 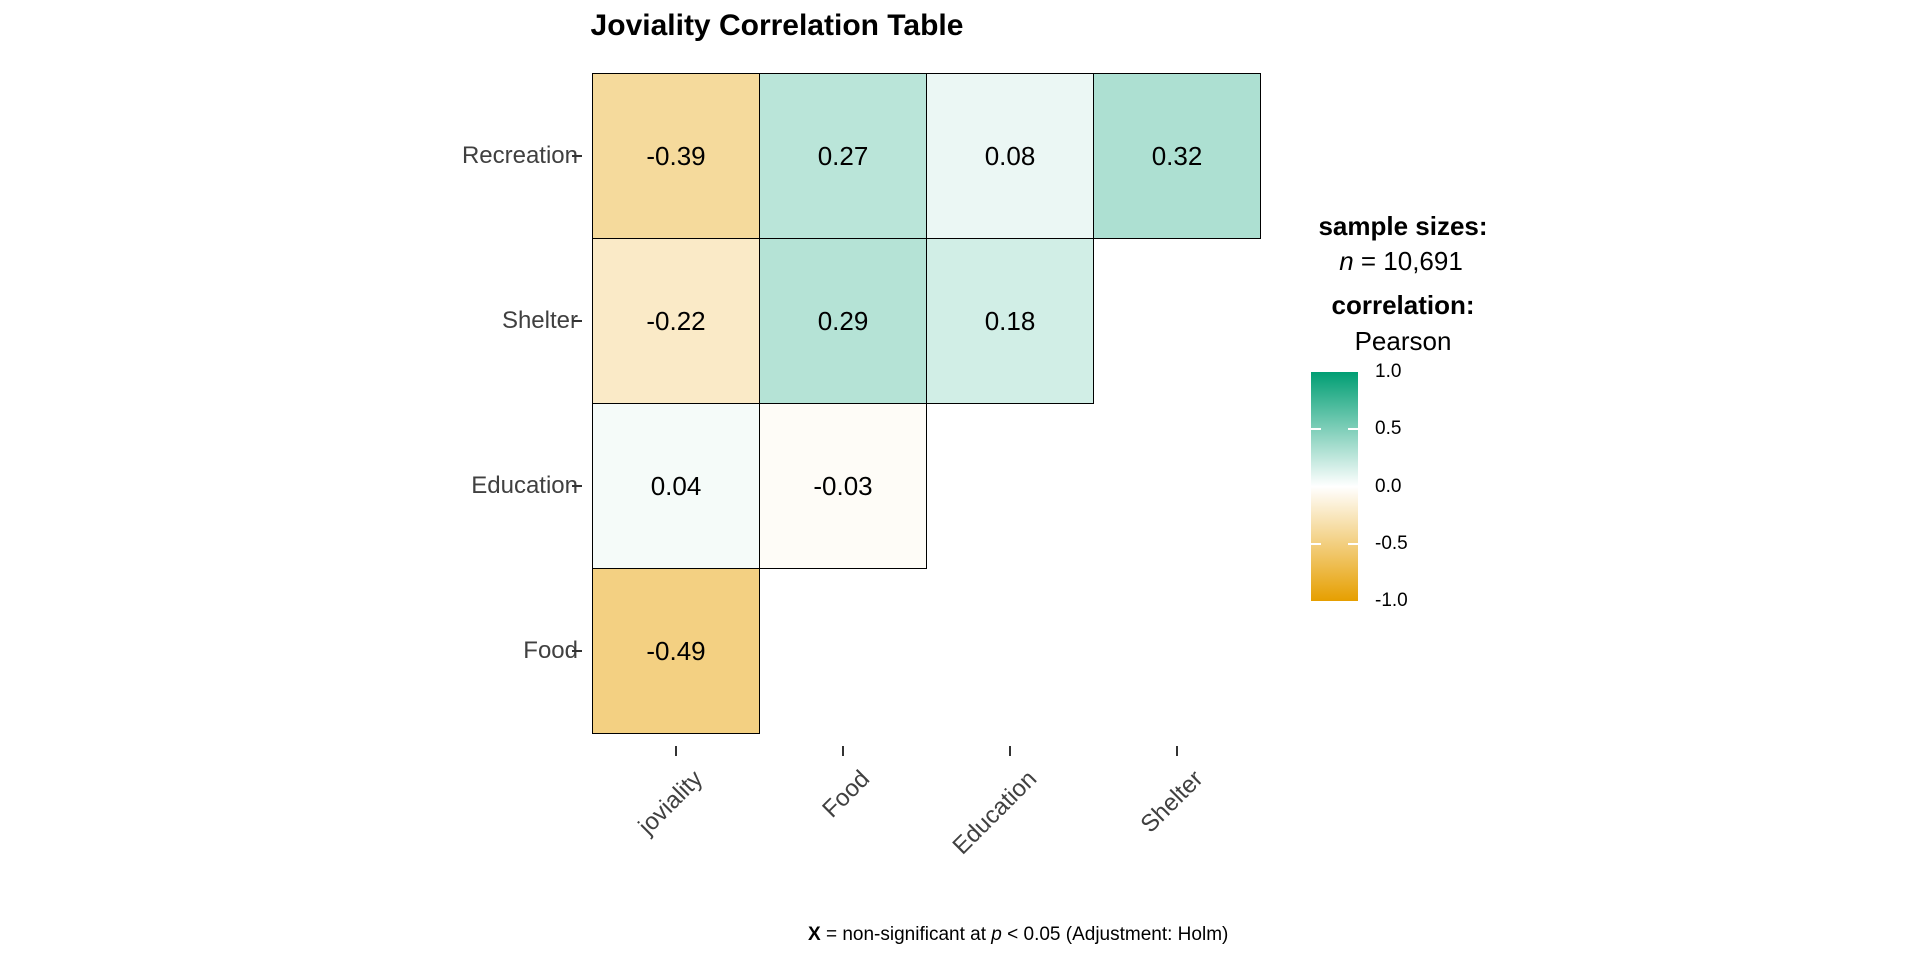 I want to click on caption-text-2: < 0.05 (Adjustment: Holm), so click(x=1115, y=934).